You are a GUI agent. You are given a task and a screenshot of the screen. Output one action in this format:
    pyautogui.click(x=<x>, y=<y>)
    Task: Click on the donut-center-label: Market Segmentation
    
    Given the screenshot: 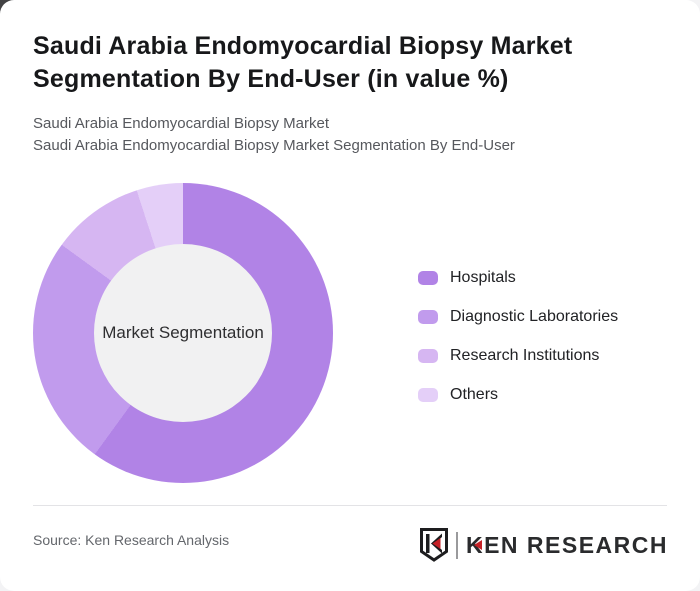 What is the action you would take?
    pyautogui.click(x=183, y=332)
    